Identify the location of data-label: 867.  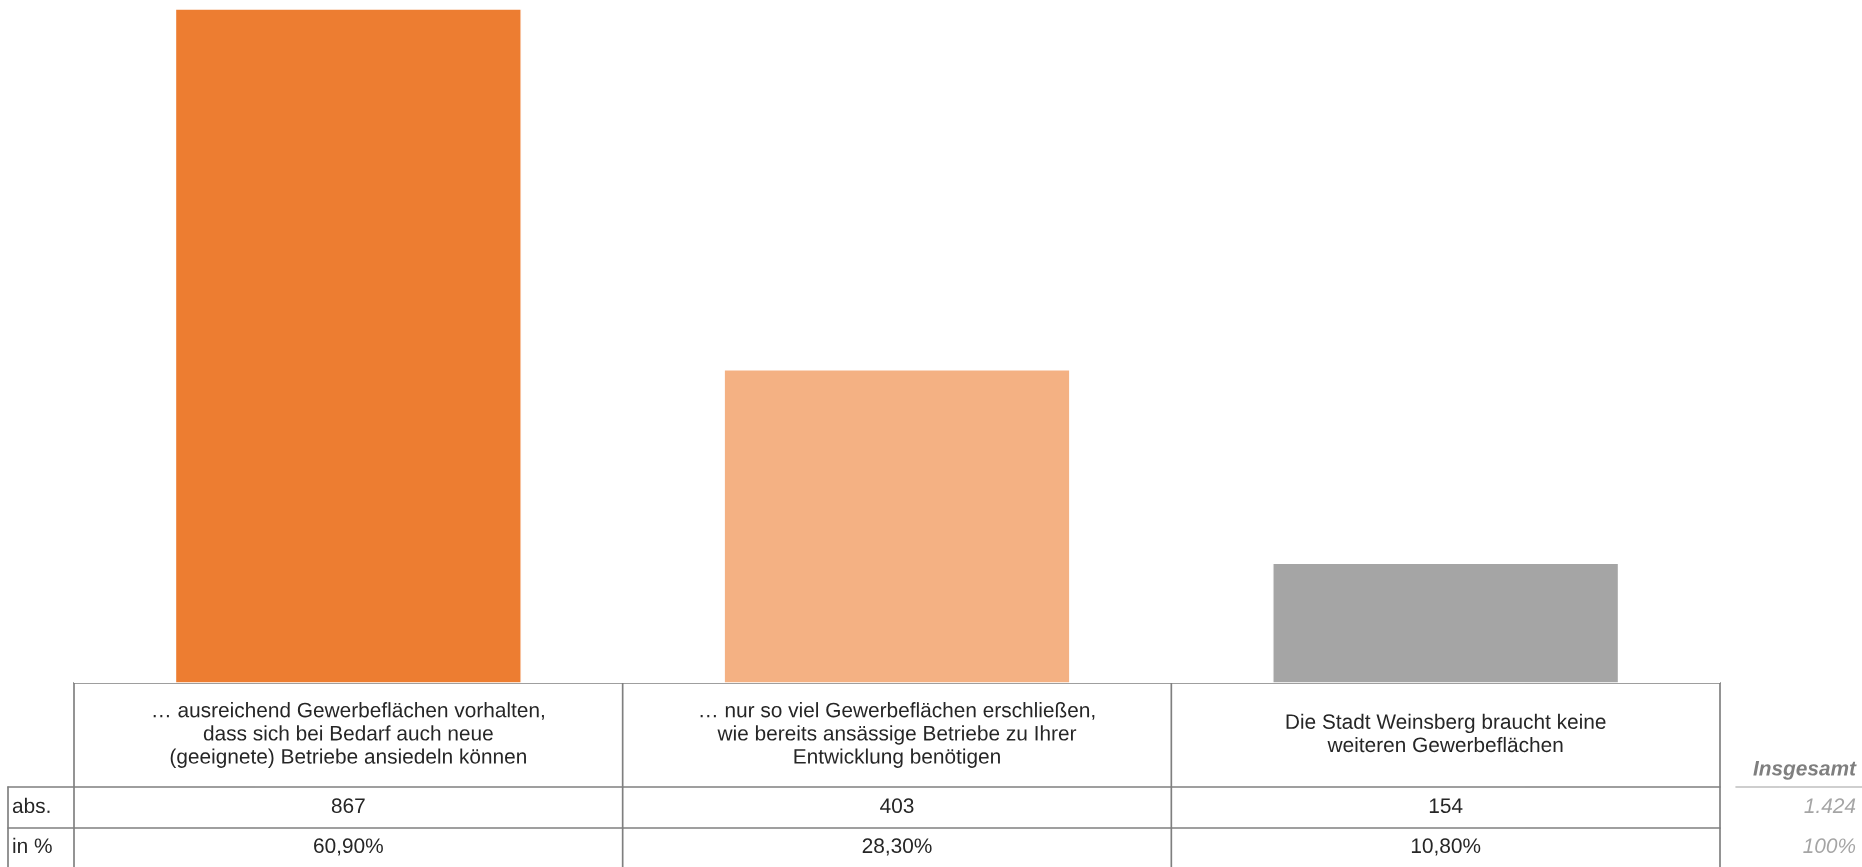
(348, 806).